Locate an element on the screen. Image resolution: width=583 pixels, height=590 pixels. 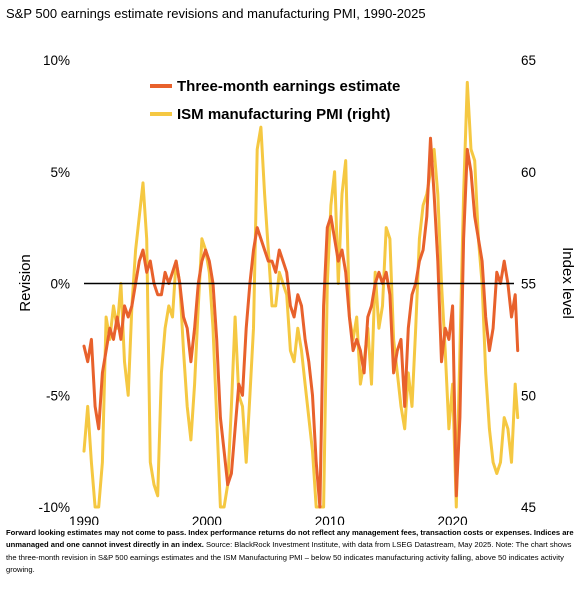
x-tick-label: 1990 is located at coordinates (84, 519).